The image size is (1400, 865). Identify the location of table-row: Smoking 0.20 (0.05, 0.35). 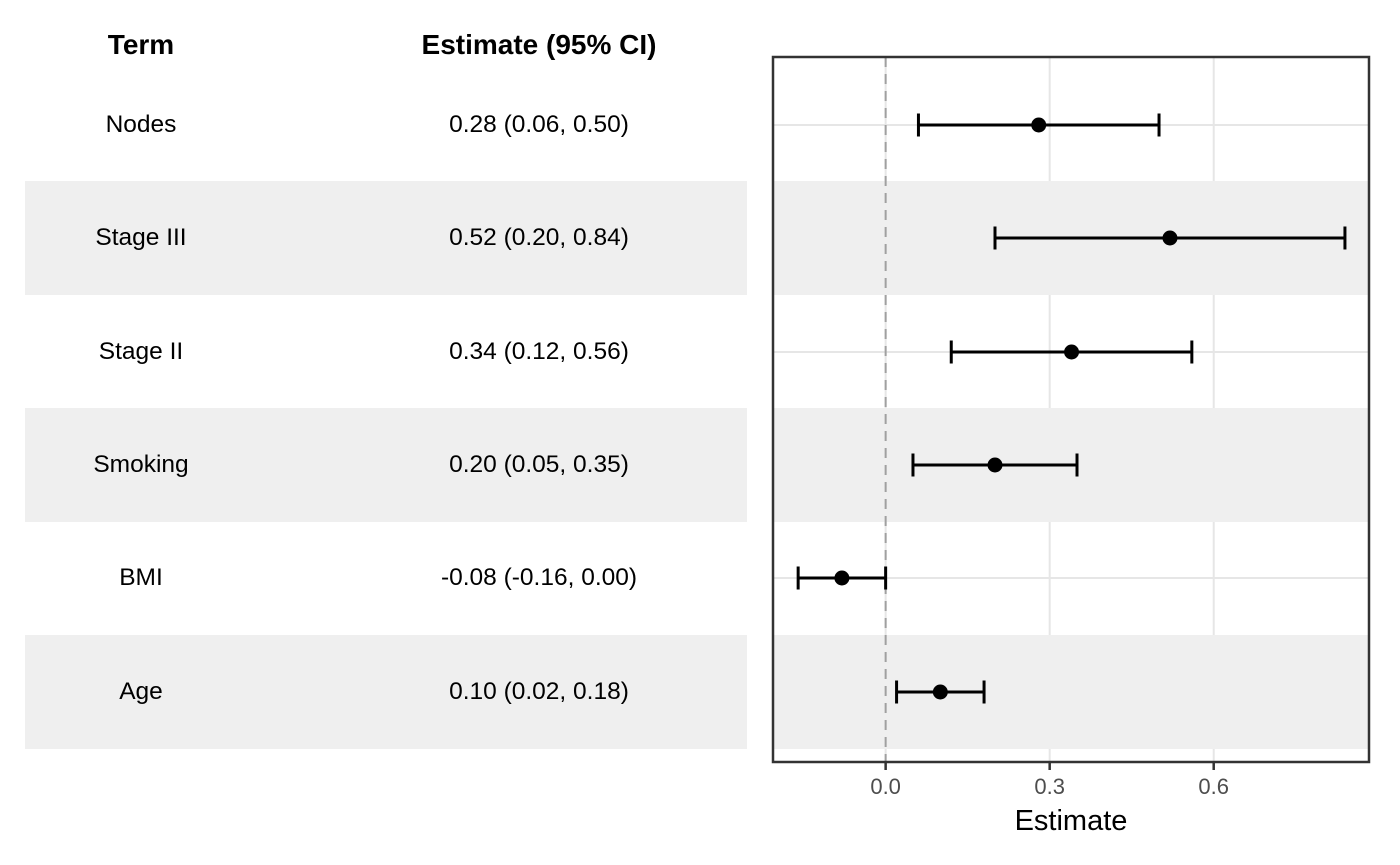
(374, 465).